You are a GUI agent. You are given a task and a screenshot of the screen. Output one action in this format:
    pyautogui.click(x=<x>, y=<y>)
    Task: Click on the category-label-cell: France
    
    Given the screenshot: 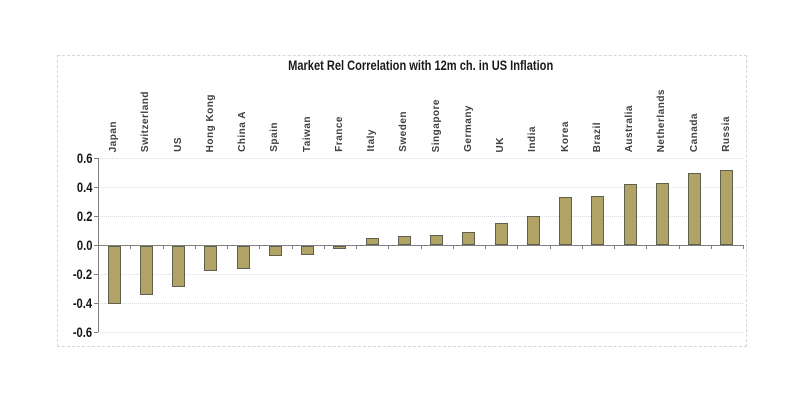 What is the action you would take?
    pyautogui.click(x=340, y=107)
    